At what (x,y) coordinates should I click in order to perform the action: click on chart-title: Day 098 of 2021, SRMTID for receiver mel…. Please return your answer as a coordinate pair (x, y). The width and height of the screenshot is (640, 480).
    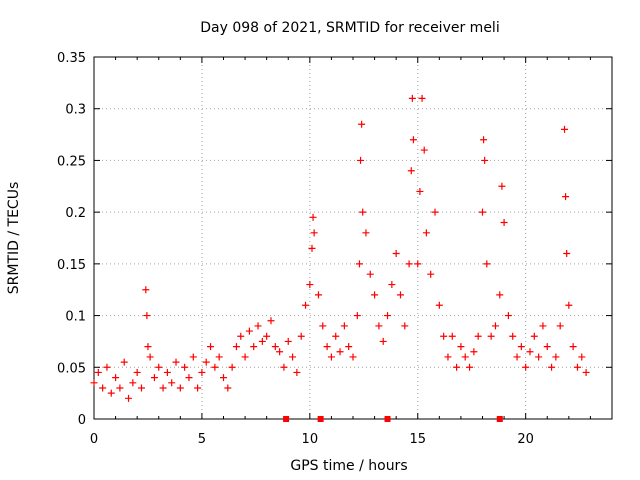
    Looking at the image, I should click on (349, 28).